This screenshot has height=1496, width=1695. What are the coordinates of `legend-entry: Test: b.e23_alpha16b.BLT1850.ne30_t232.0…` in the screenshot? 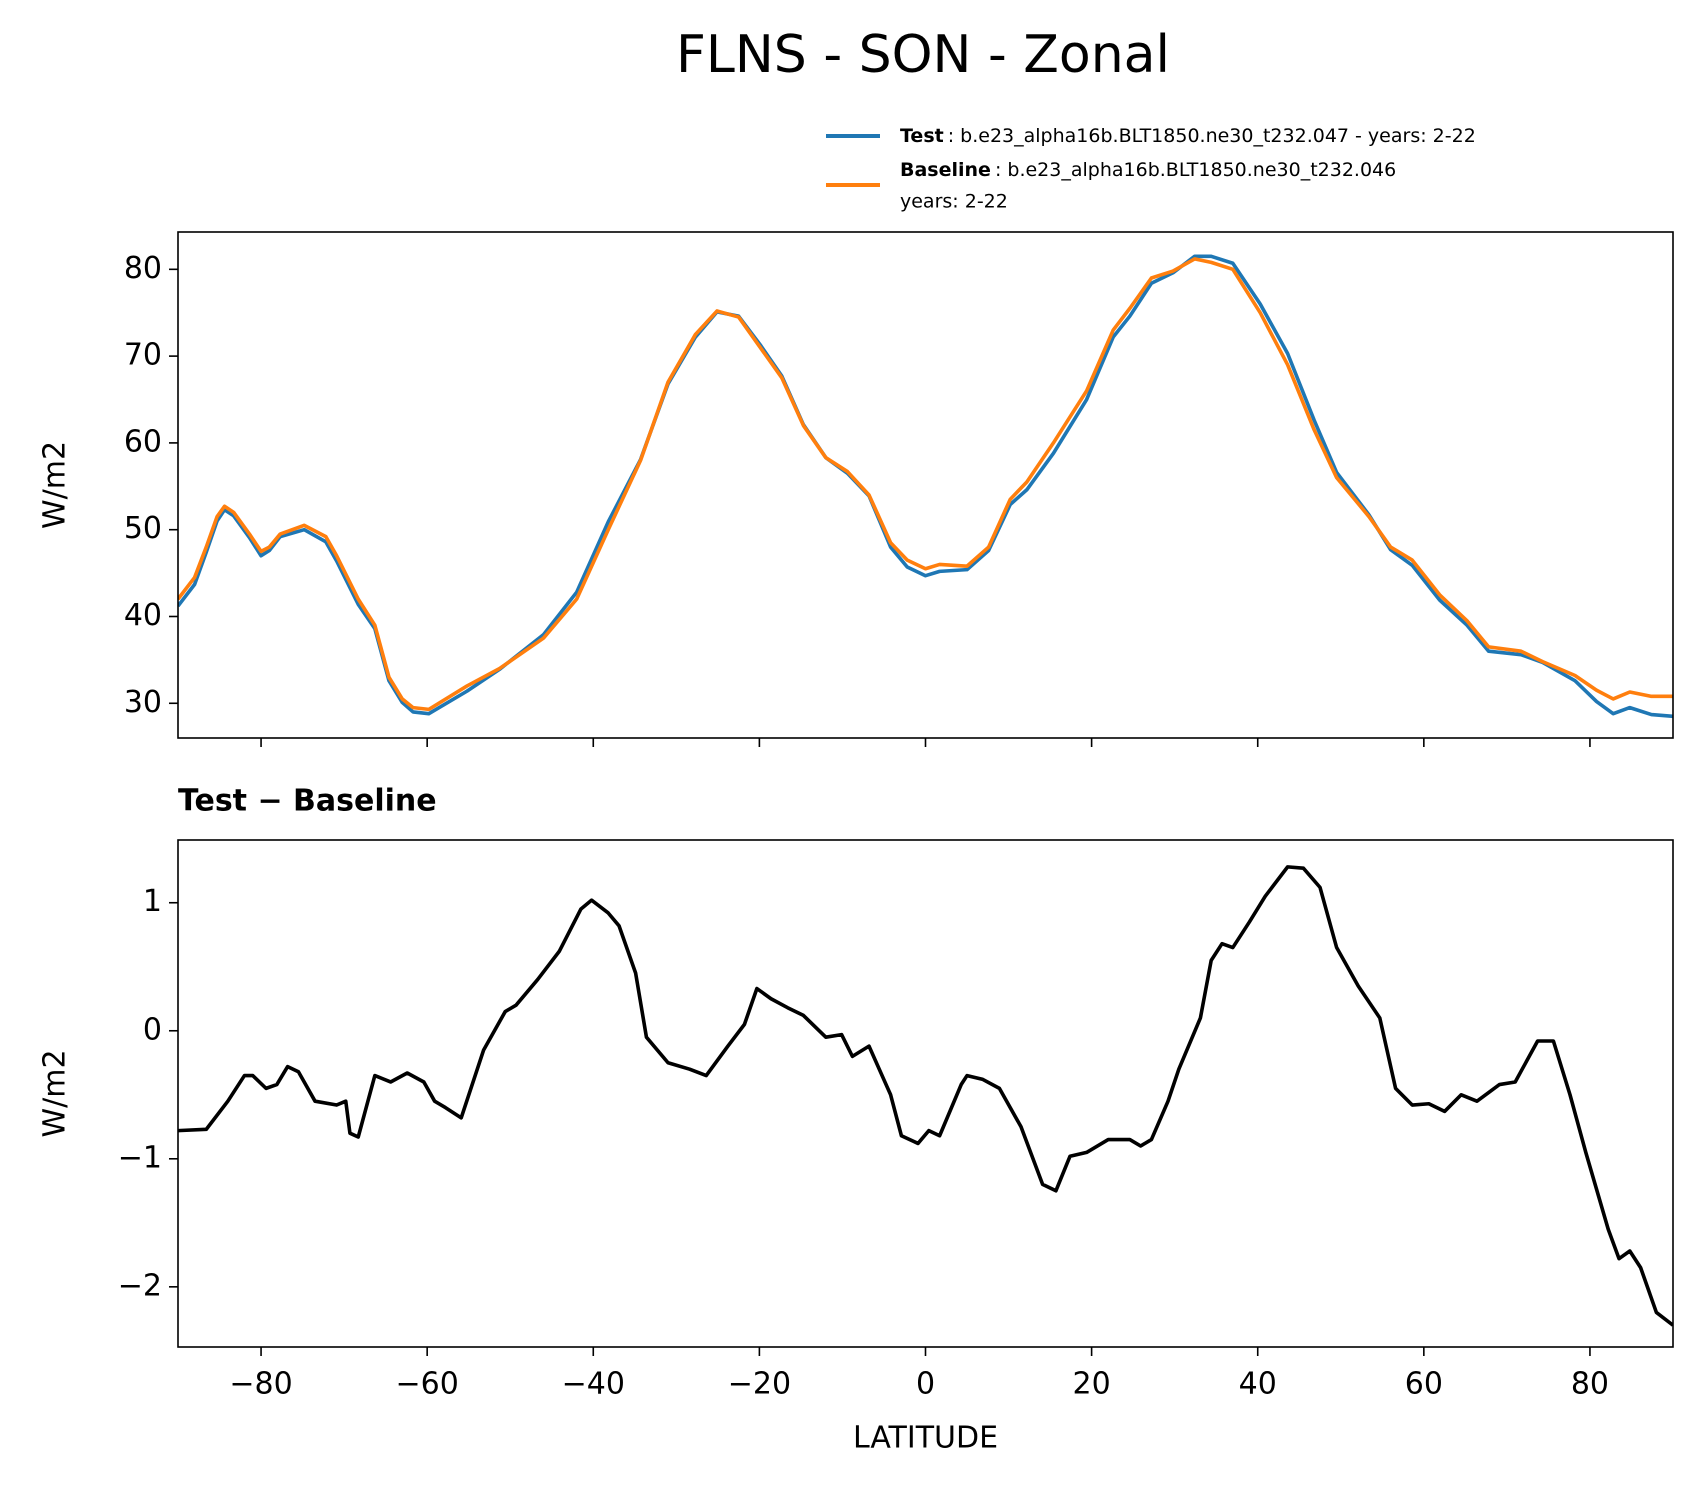 It's located at (1188, 136).